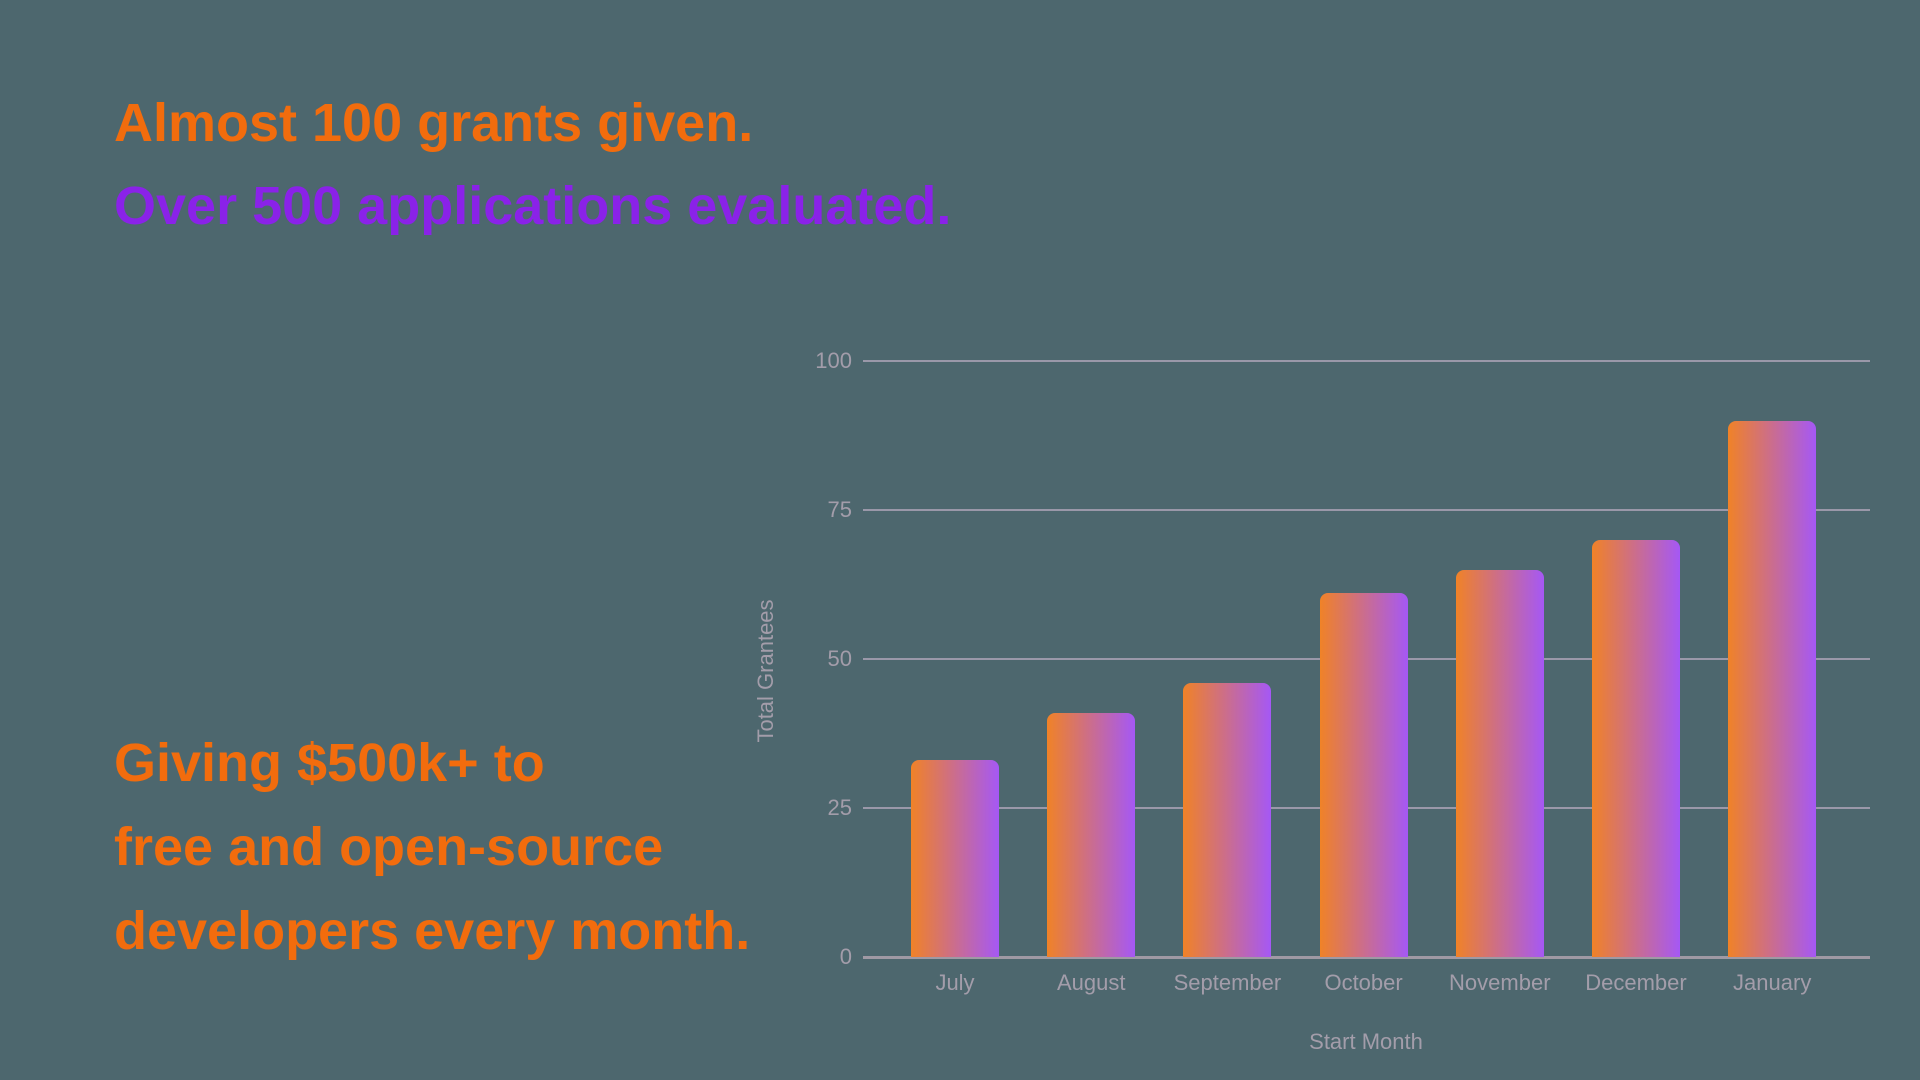 The height and width of the screenshot is (1080, 1920). I want to click on x-tick-label-october: October, so click(1363, 982).